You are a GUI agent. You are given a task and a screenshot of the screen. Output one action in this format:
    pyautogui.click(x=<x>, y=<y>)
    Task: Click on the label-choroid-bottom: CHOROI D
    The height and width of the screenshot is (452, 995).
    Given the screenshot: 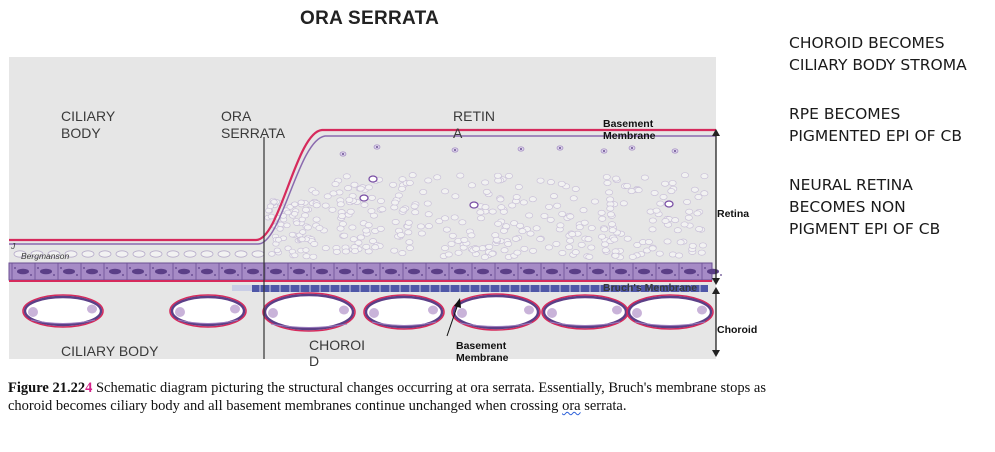 What is the action you would take?
    pyautogui.click(x=339, y=353)
    